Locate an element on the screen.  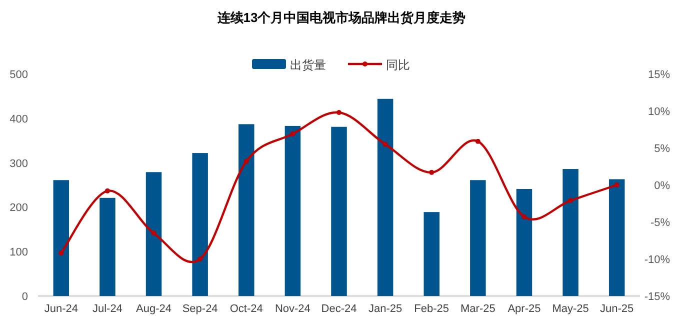
y2-tick-label: 5% is located at coordinates (662, 149).